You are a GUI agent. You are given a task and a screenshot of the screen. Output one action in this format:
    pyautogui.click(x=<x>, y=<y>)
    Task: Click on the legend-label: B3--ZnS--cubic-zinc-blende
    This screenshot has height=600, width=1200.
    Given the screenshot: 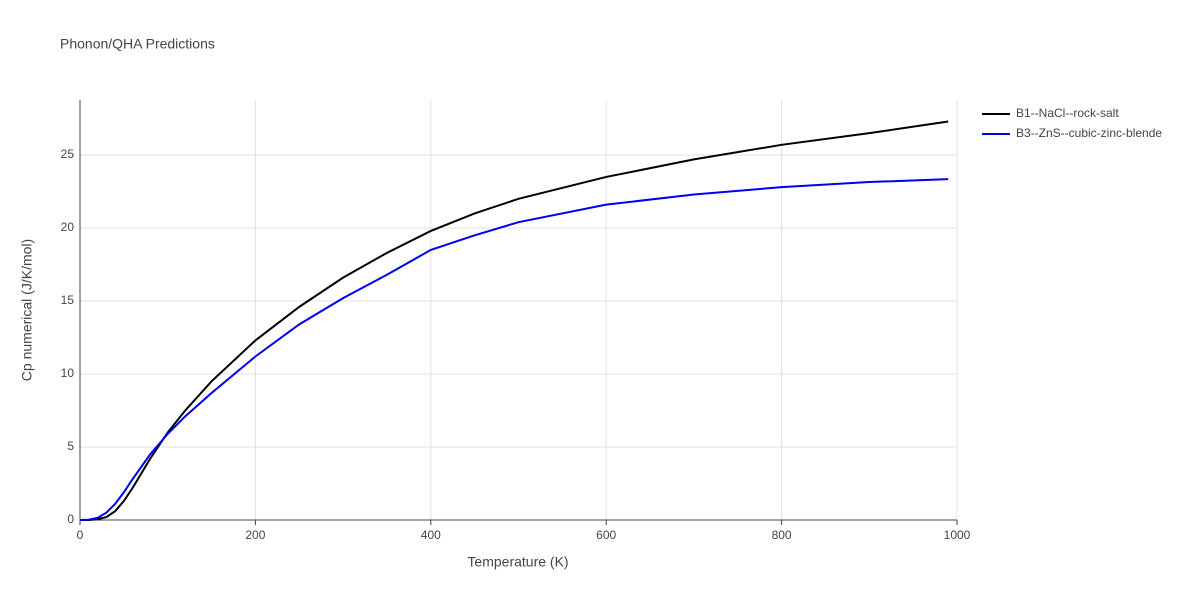 What is the action you would take?
    pyautogui.click(x=1089, y=133)
    